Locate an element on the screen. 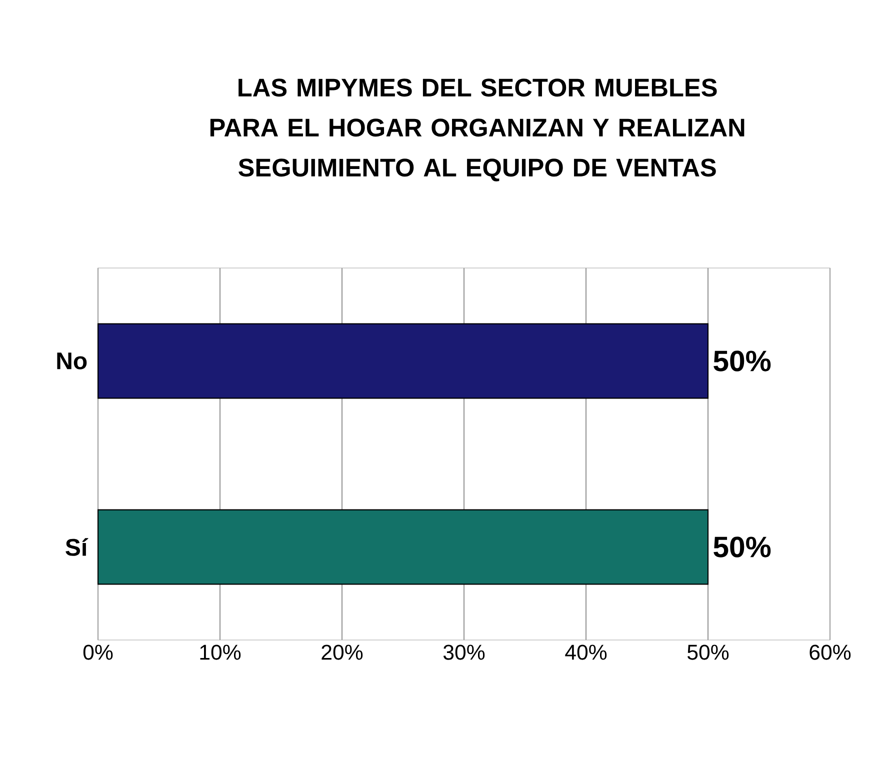  x-tick-label: 40% is located at coordinates (586, 652).